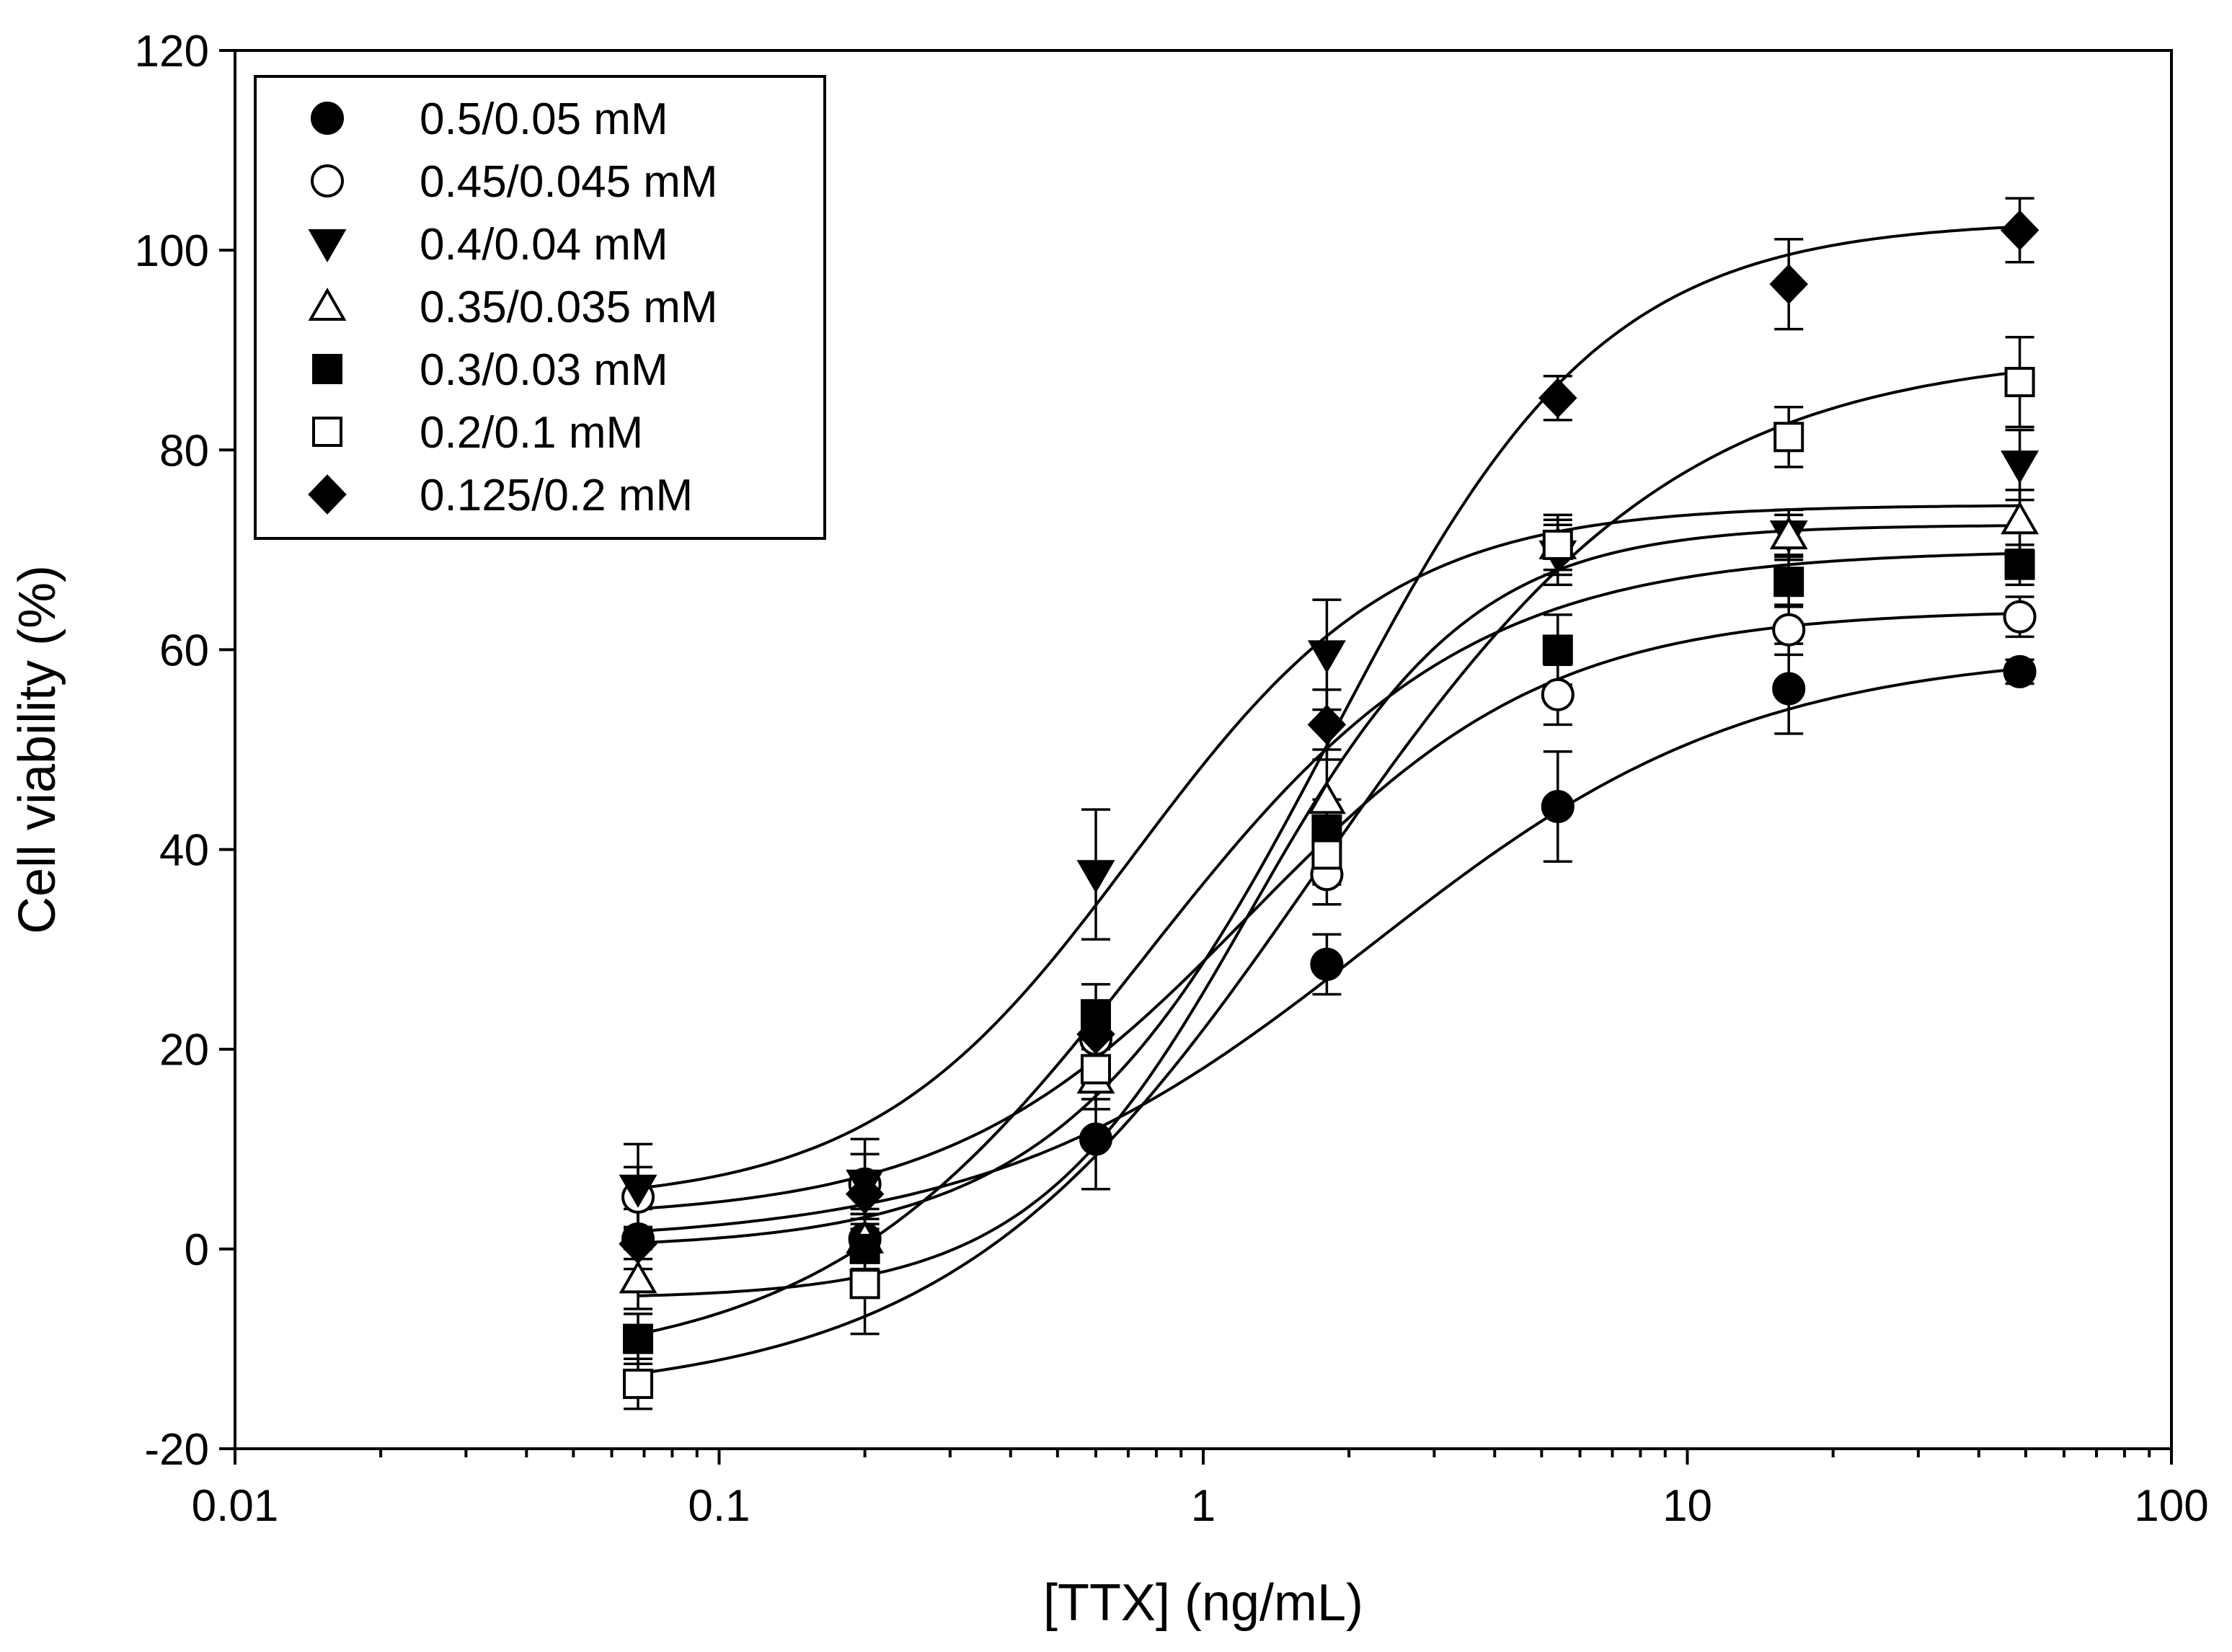 Image resolution: width=2232 pixels, height=1652 pixels. What do you see at coordinates (37, 749) in the screenshot?
I see `y-axis-title: Cell viability (%)` at bounding box center [37, 749].